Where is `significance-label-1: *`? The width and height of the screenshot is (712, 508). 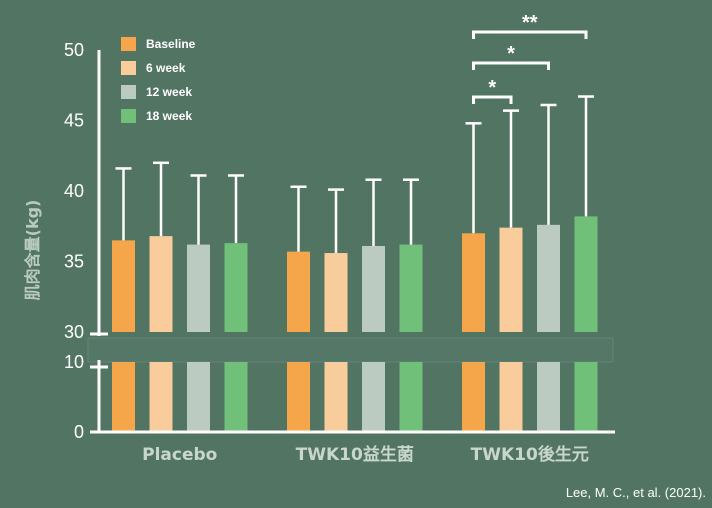
significance-label-1: * is located at coordinates (492, 88).